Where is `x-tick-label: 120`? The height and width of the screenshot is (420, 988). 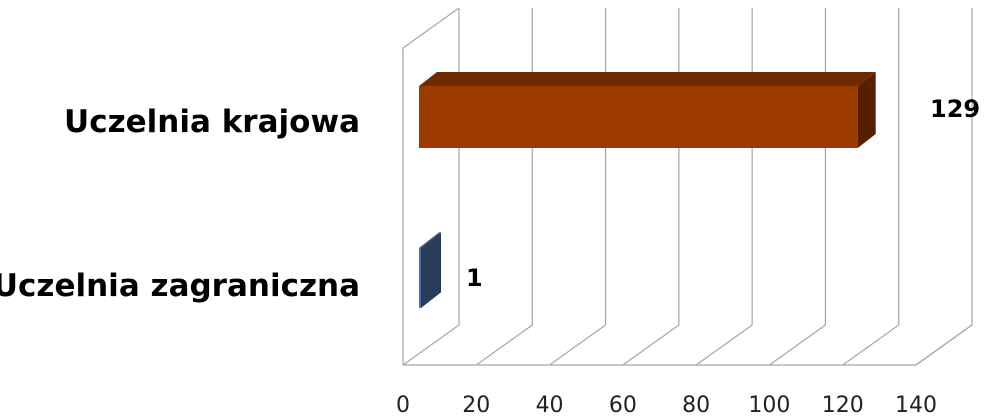
x-tick-label: 120 is located at coordinates (843, 405).